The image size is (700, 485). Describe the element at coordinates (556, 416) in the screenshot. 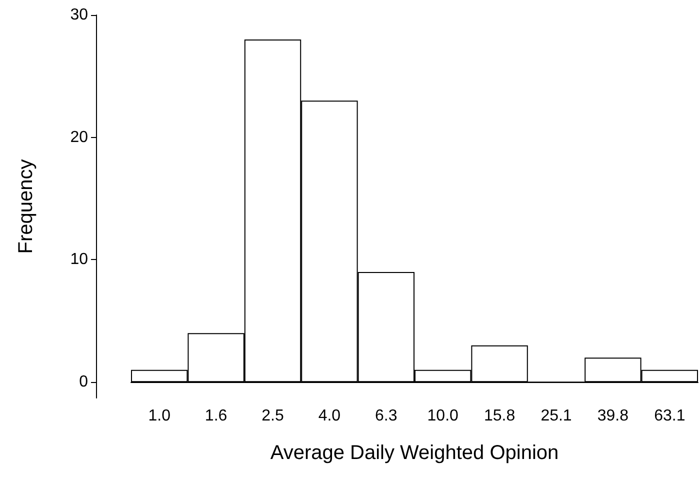

I see `x-tick-label: 25.1` at that location.